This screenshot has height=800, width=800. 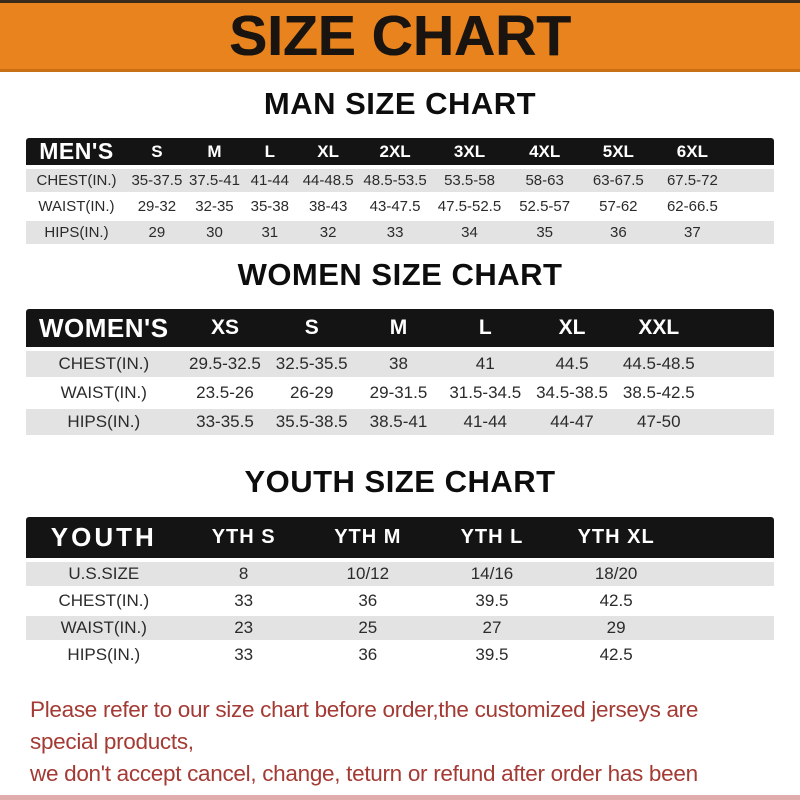 What do you see at coordinates (328, 182) in the screenshot?
I see `value-cell: 44-48.5` at bounding box center [328, 182].